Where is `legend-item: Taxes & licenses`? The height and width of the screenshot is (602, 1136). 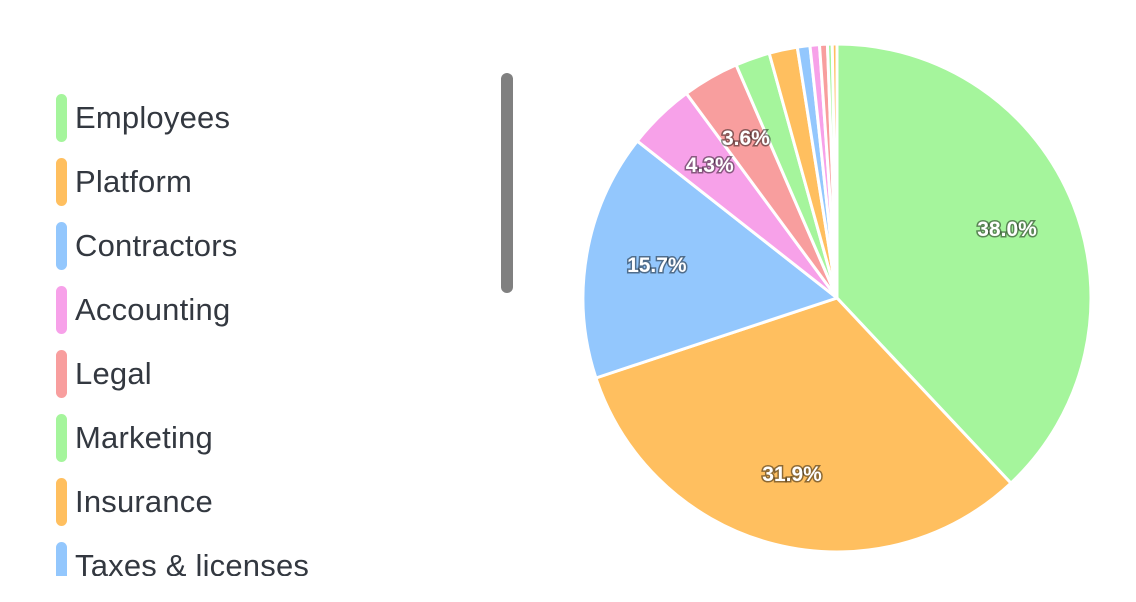 legend-item: Taxes & licenses is located at coordinates (270, 555).